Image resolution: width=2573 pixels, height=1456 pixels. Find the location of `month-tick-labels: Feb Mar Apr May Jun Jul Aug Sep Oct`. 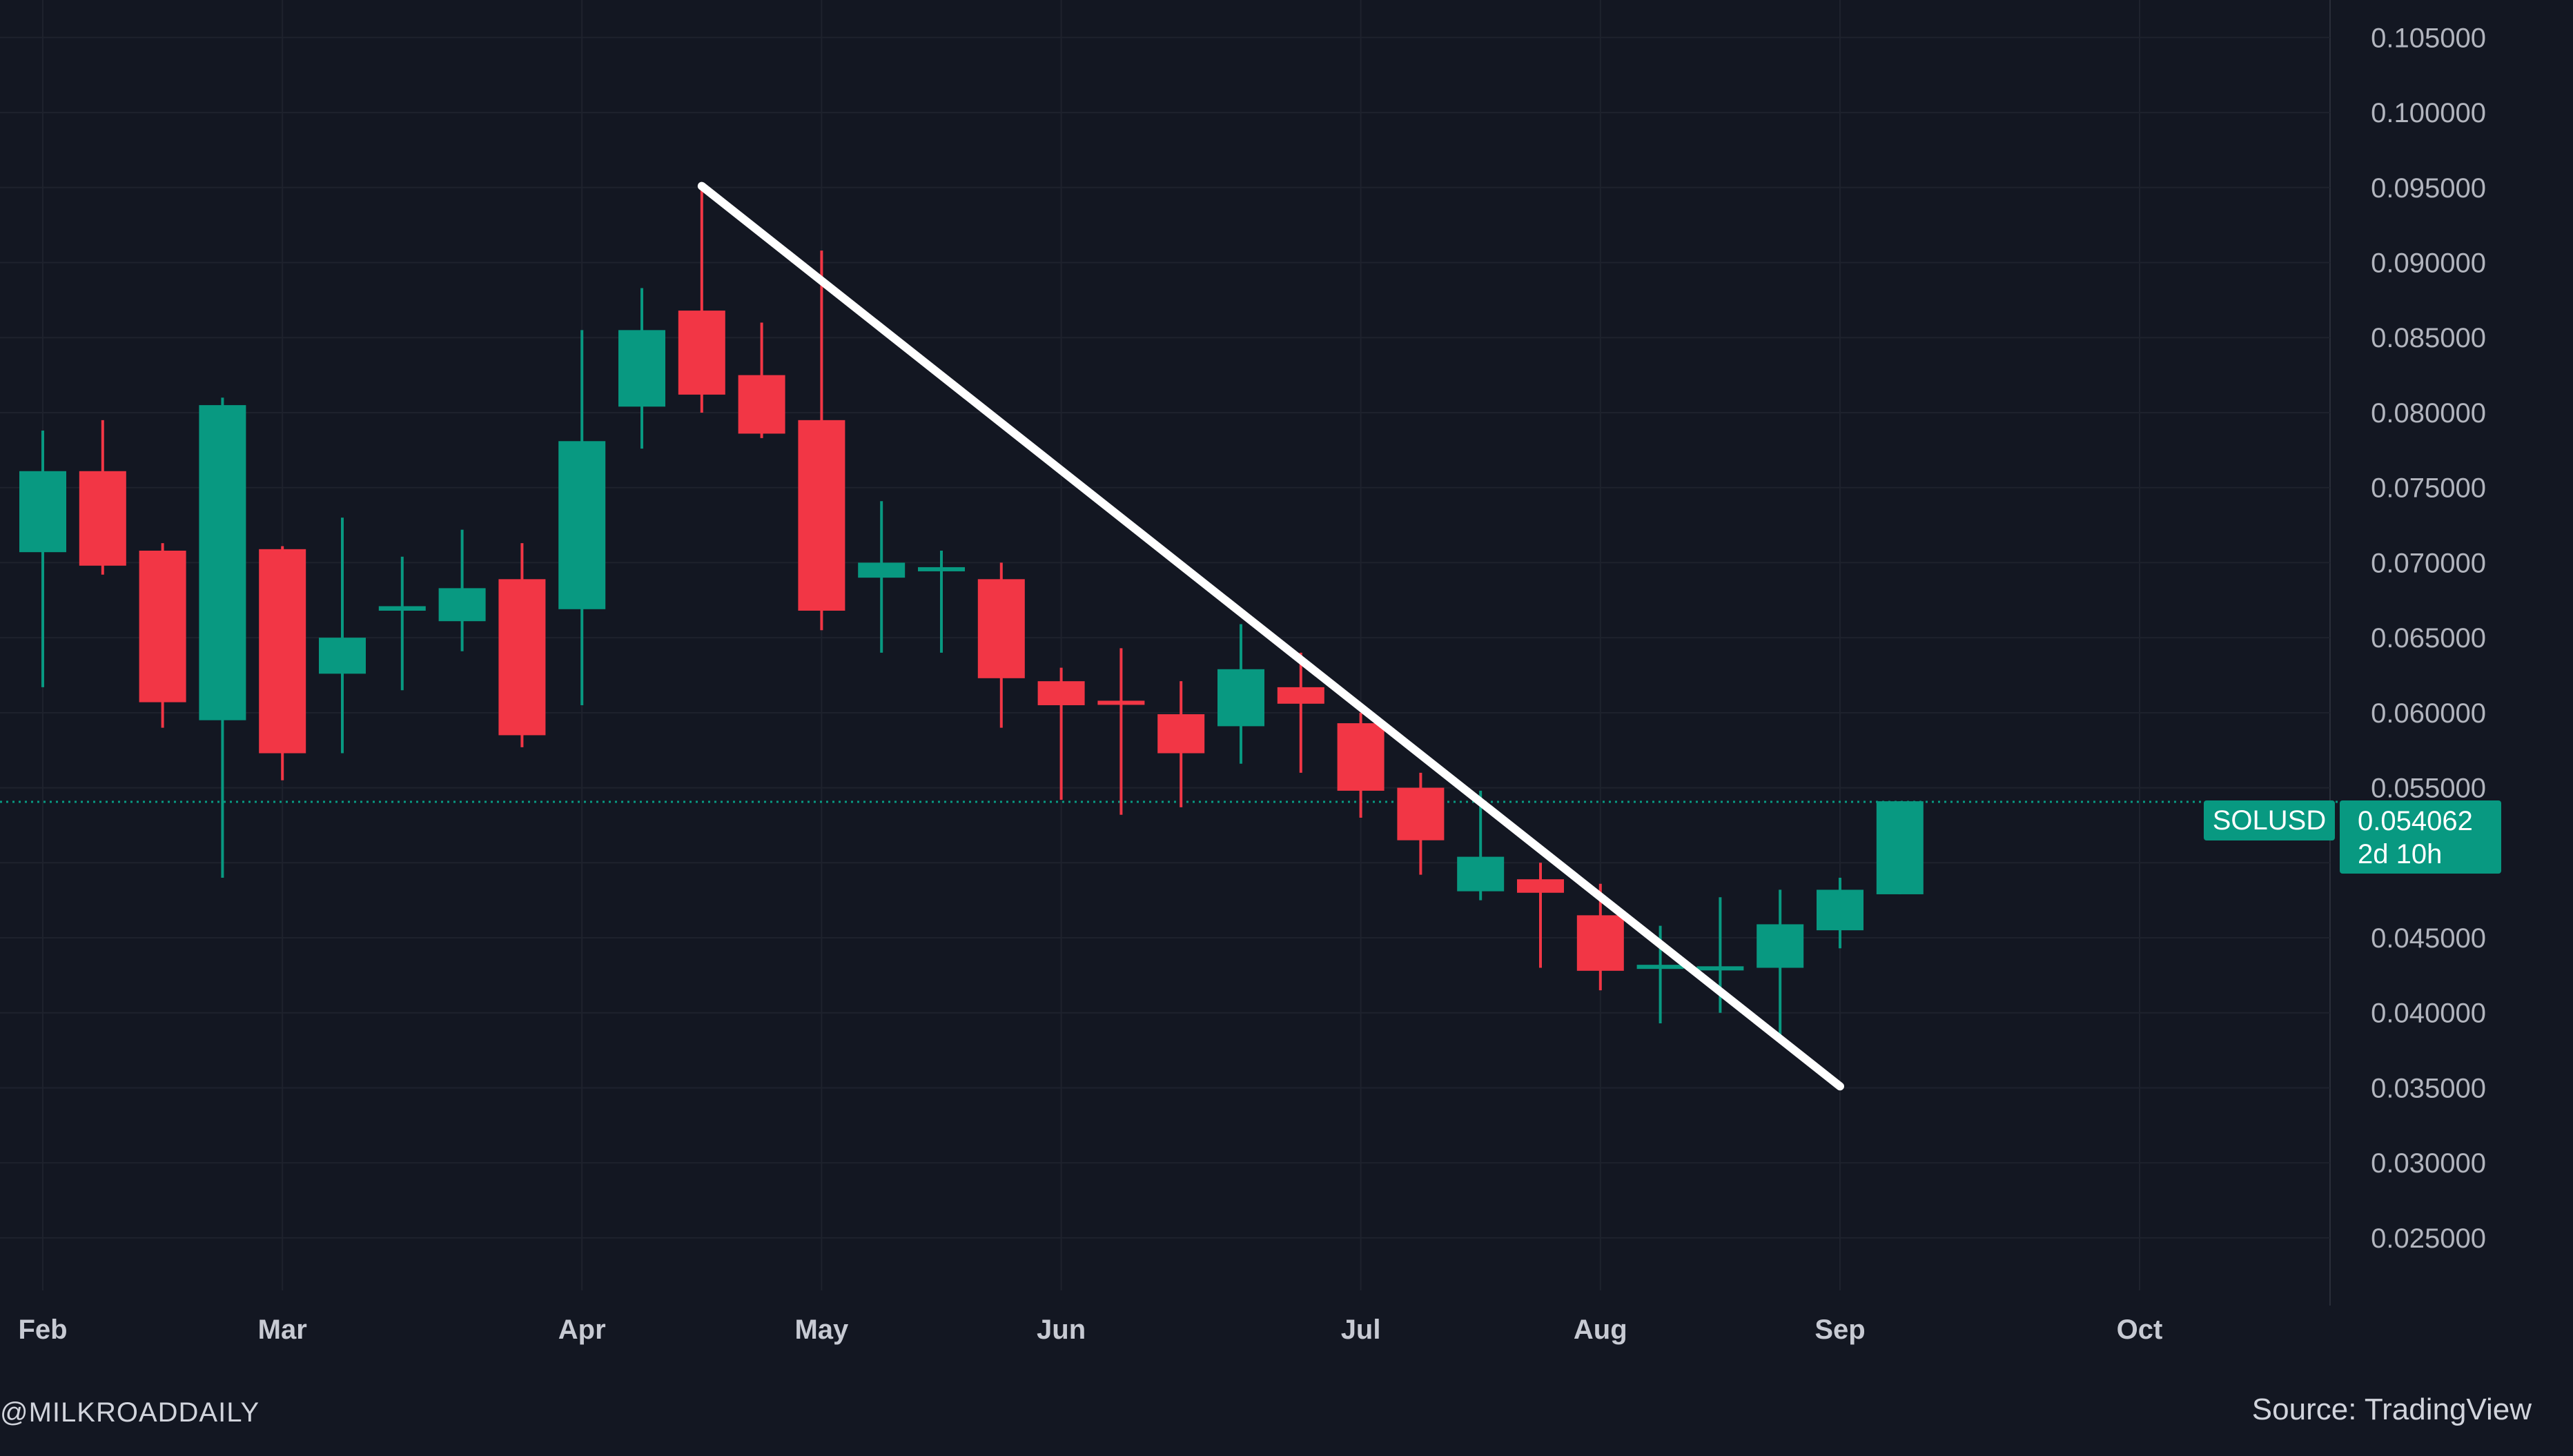

month-tick-labels: Feb Mar Apr May Jun Jul Aug Sep Oct is located at coordinates (1090, 1330).